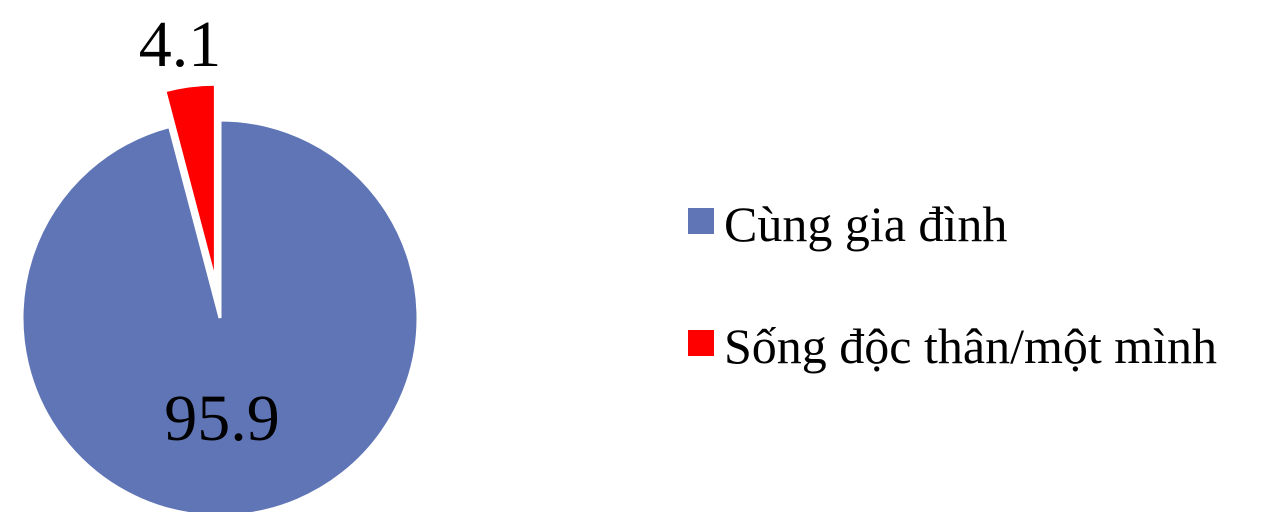 The image size is (1272, 512). I want to click on legend-label: Cùng gia đình, so click(865, 224).